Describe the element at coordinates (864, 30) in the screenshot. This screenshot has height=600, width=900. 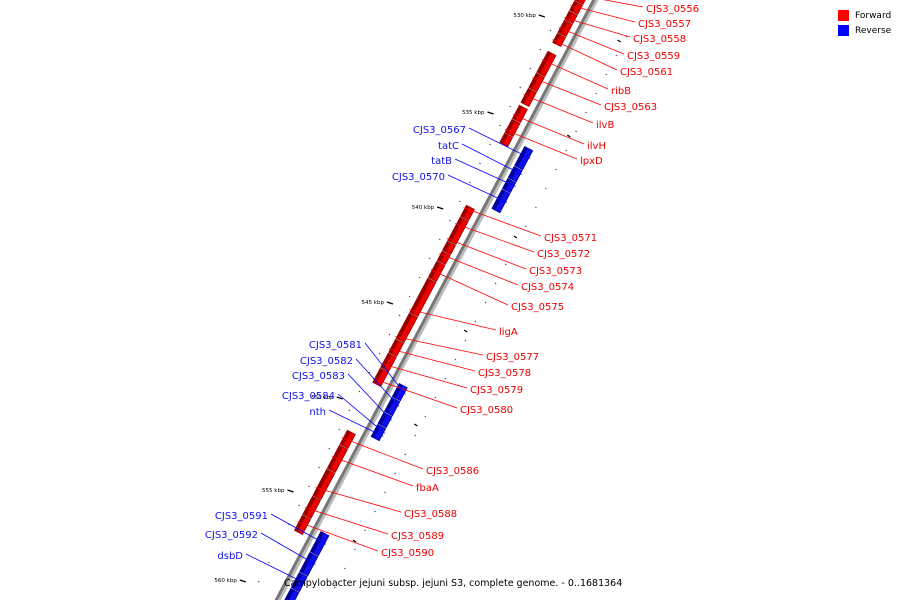
I see `legend-reverse: Reverse` at that location.